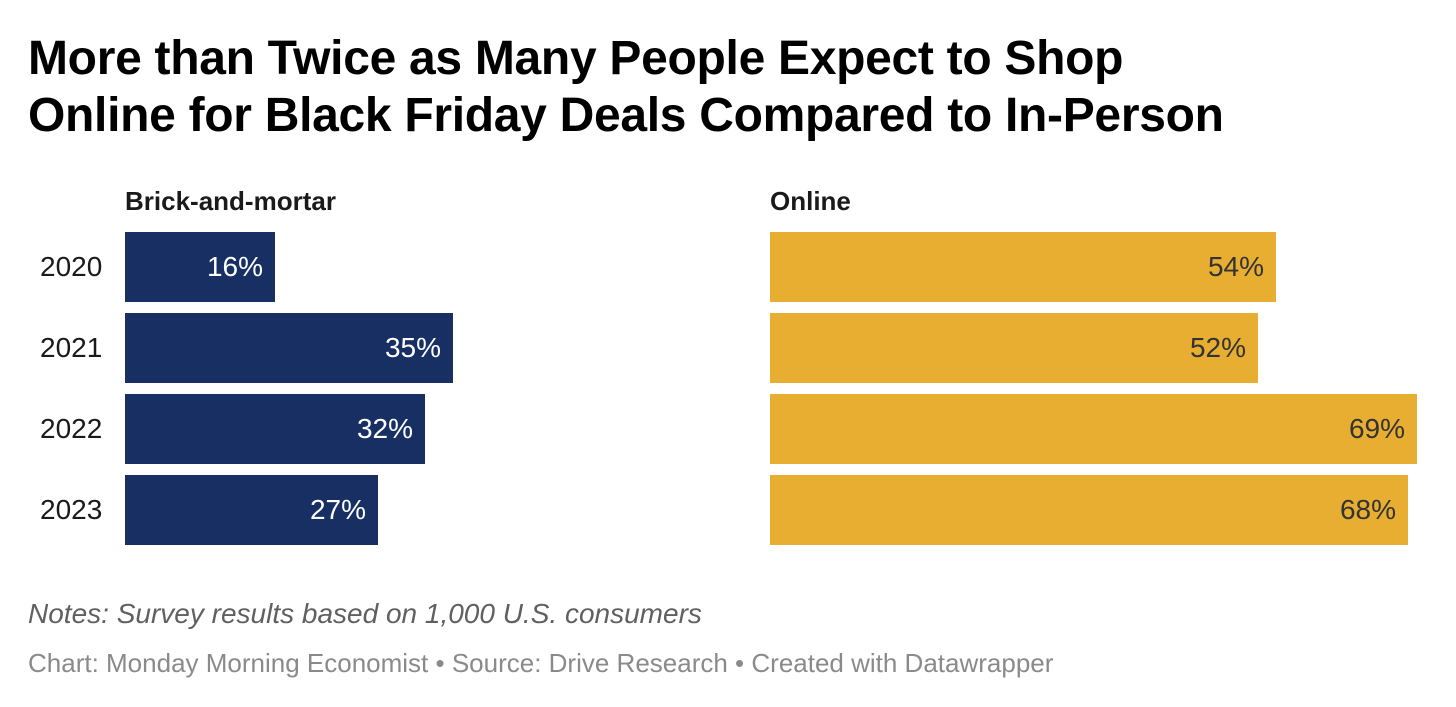 This screenshot has height=707, width=1456. Describe the element at coordinates (810, 201) in the screenshot. I see `panel-title-online: Online` at that location.